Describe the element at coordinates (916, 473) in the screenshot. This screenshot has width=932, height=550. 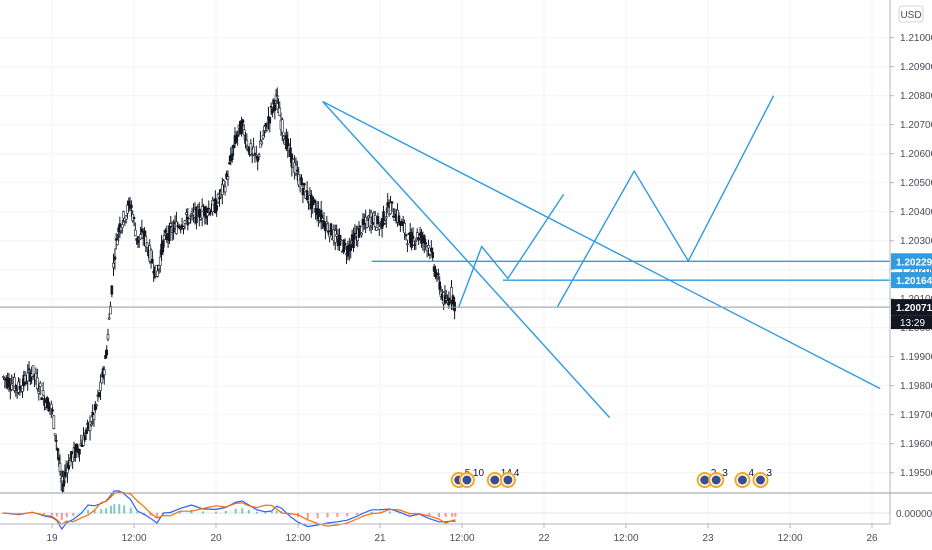
I see `price-tick-label: 1.19500` at that location.